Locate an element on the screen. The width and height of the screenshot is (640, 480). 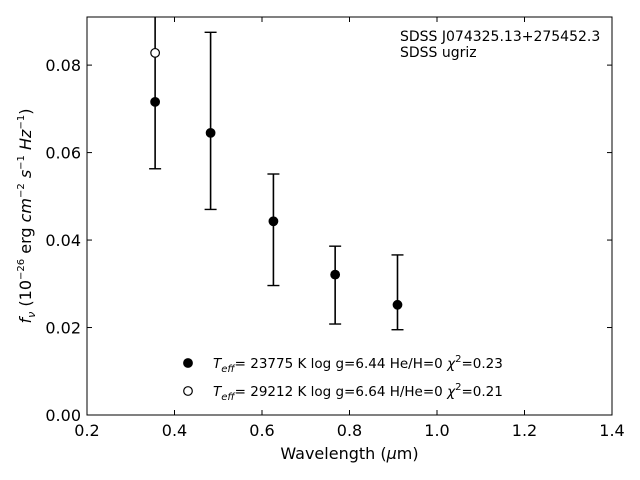
y-tick-label: 0.00 is located at coordinates (63, 415).